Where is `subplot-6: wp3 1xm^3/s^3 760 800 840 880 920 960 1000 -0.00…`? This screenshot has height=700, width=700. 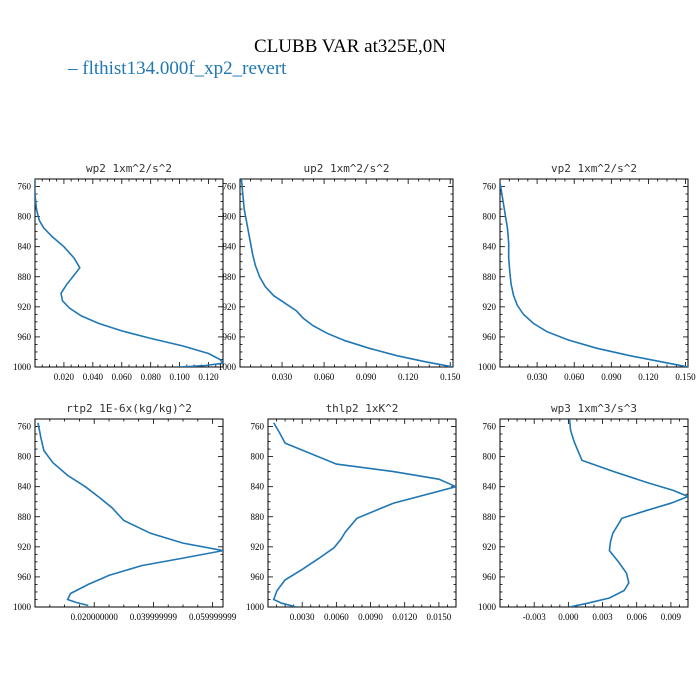 subplot-6: wp3 1xm^3/s^3 760 800 840 880 920 960 1000 -0.00… is located at coordinates (583, 512).